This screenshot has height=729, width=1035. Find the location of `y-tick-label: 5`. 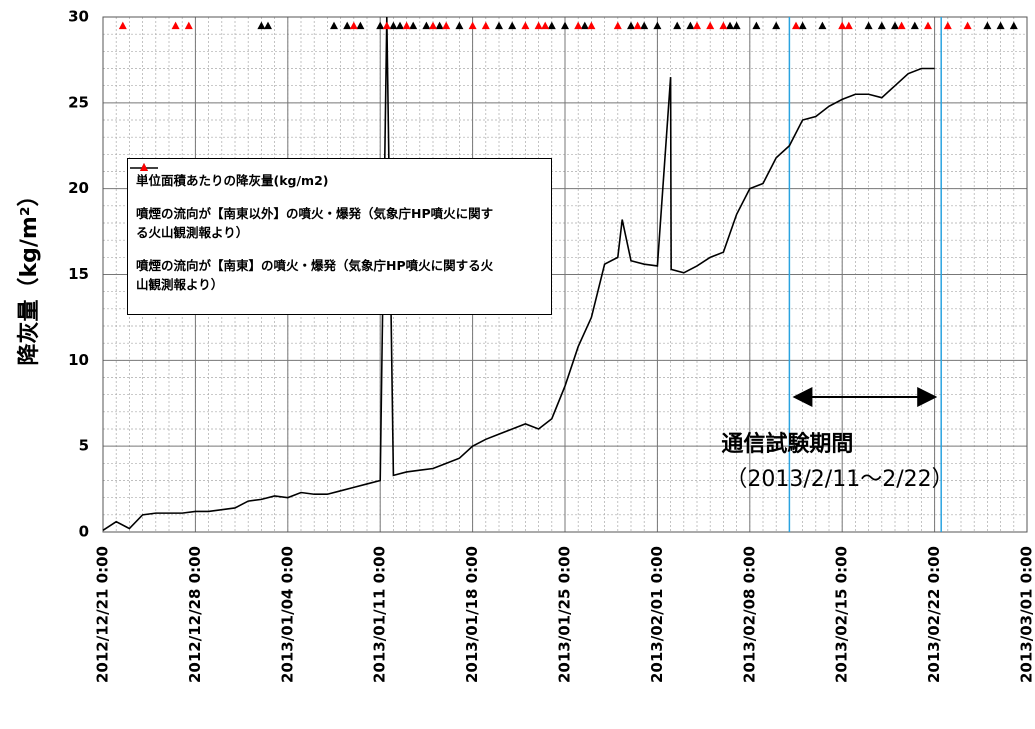

y-tick-label: 5 is located at coordinates (84, 446).